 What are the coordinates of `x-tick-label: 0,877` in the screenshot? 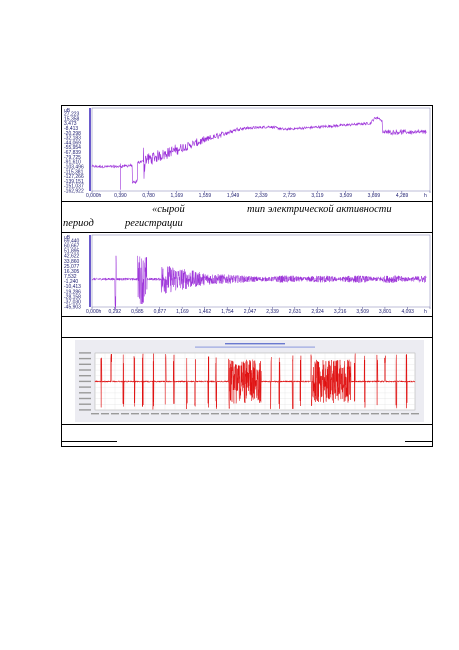 It's located at (160, 312).